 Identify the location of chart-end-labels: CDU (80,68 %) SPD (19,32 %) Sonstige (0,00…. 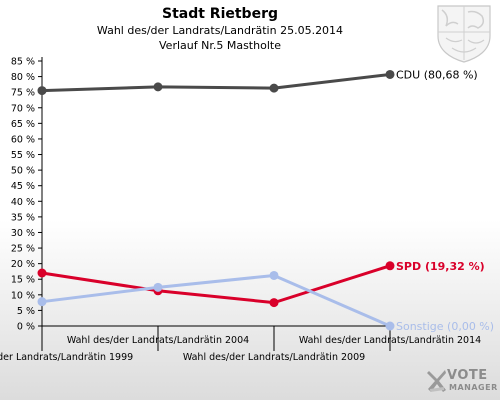
(445, 200).